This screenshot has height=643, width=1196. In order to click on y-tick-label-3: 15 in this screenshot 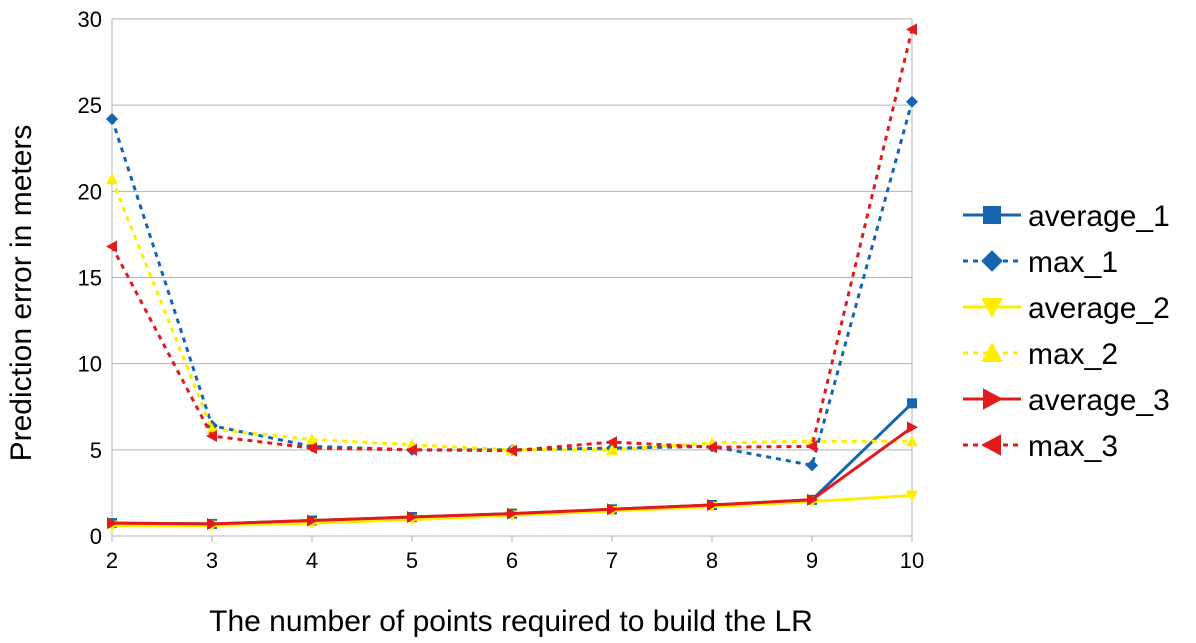, I will do `click(90, 278)`.